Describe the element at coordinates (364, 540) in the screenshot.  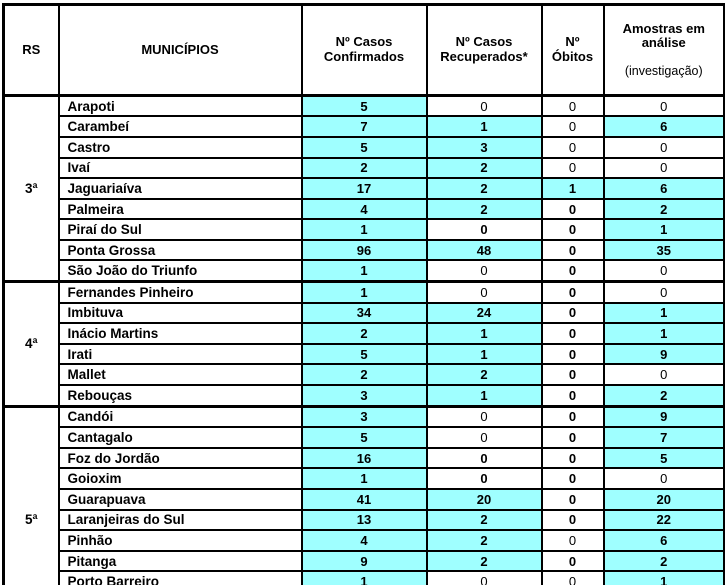
I see `confirmed-cases-cell: 4` at that location.